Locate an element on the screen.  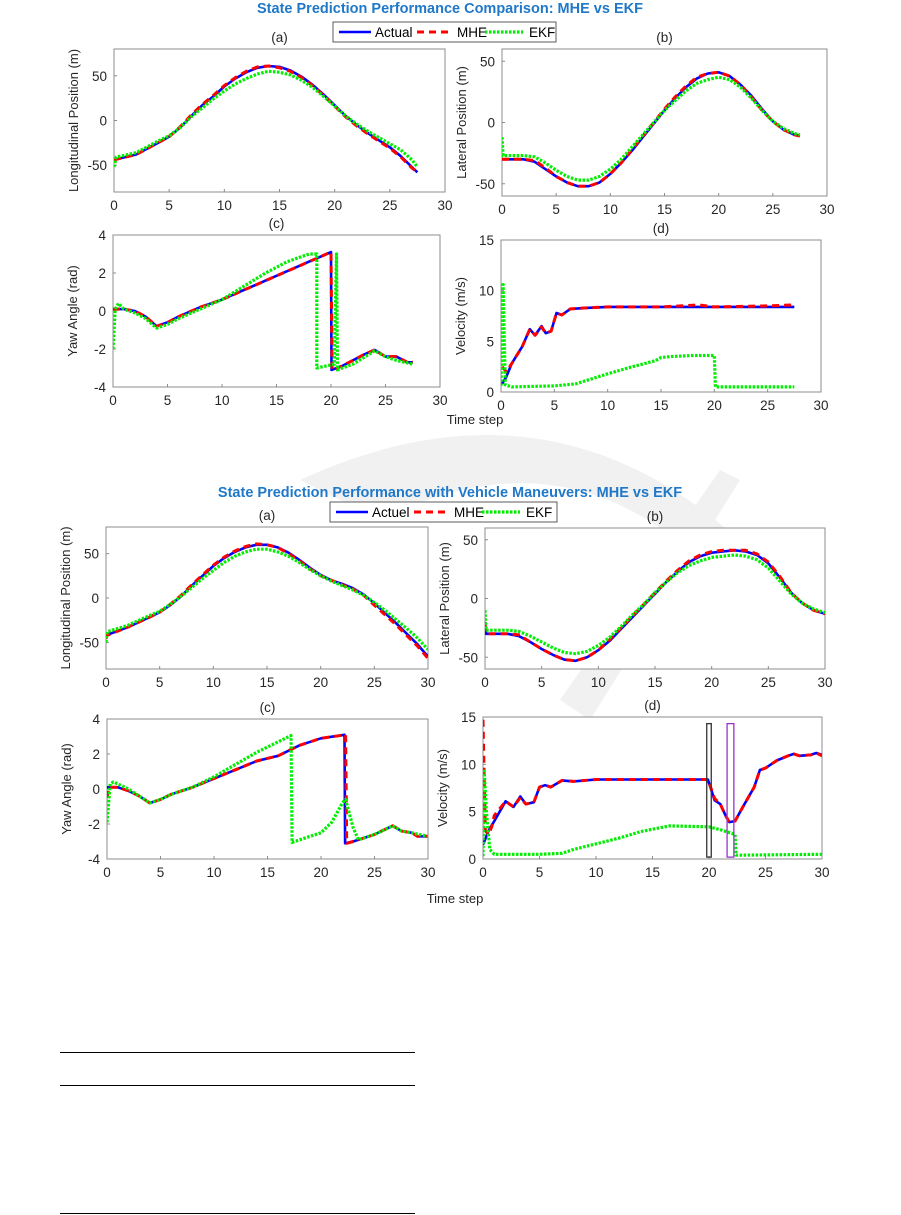
y-axis-label: Lateral Position (m) is located at coordinates (461, 122).